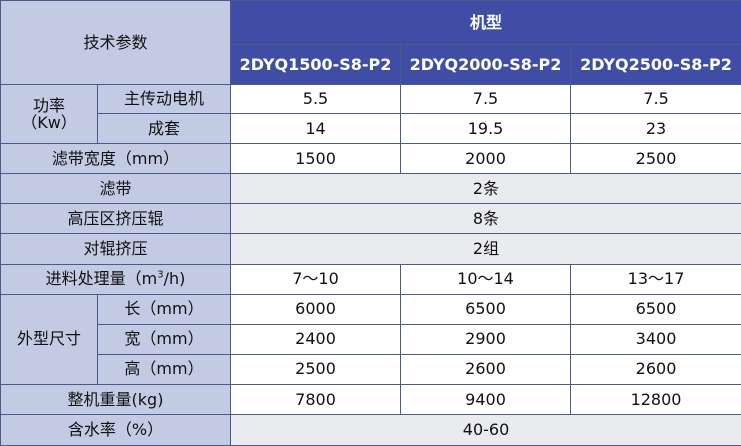 The width and height of the screenshot is (741, 446). I want to click on power-label: 功率 （Kw）, so click(49, 114).